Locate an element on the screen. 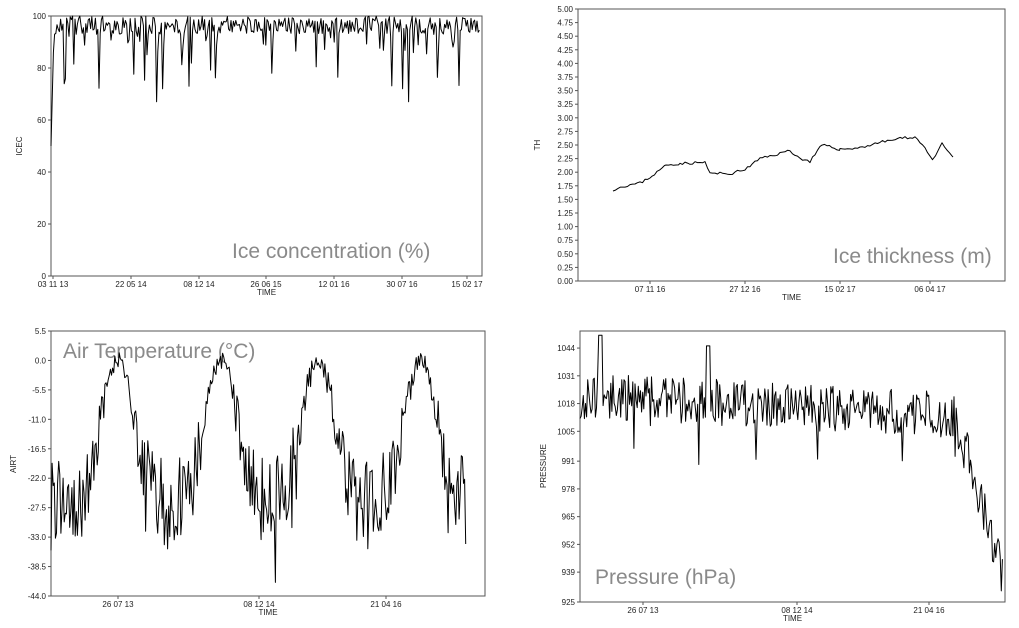  y-tick-label: 5.00 is located at coordinates (565, 9).